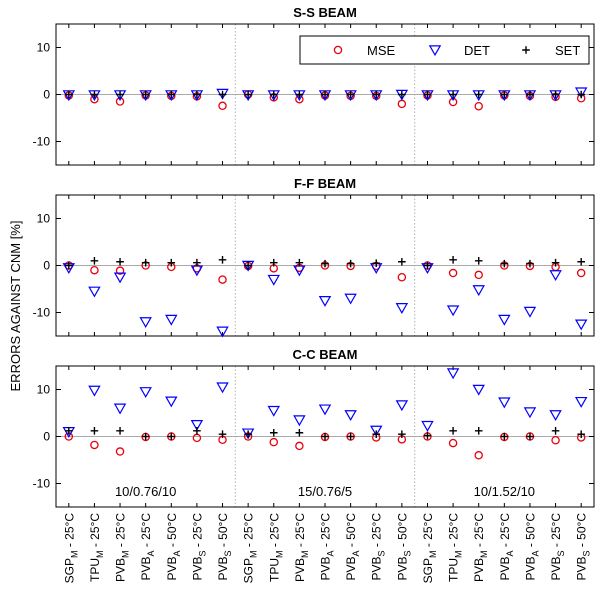 The height and width of the screenshot is (608, 599). I want to click on category-base: TPU, so click(454, 570).